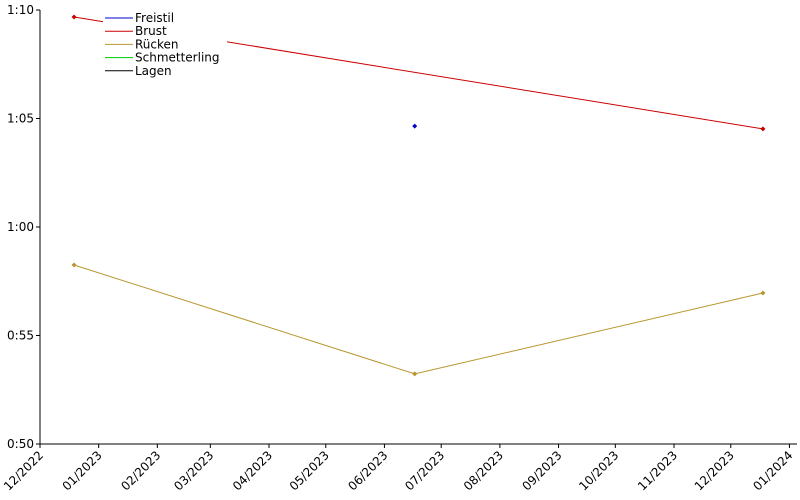  What do you see at coordinates (23, 470) in the screenshot?
I see `x-tick-label: 12/2022` at bounding box center [23, 470].